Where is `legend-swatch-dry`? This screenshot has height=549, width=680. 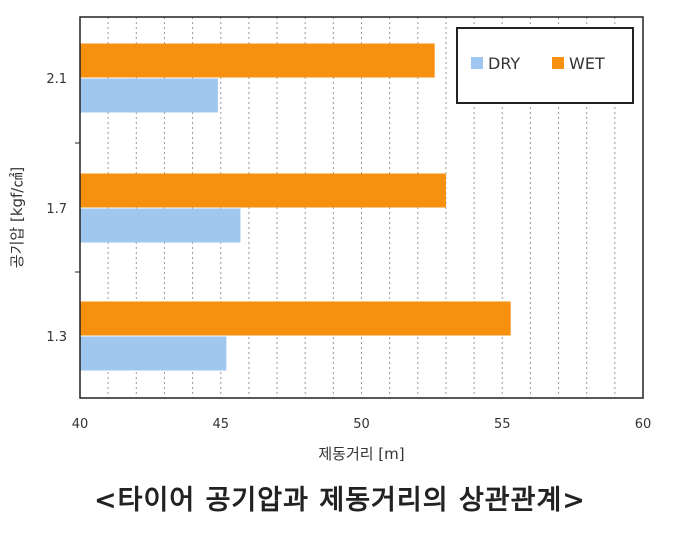
legend-swatch-dry is located at coordinates (477, 63).